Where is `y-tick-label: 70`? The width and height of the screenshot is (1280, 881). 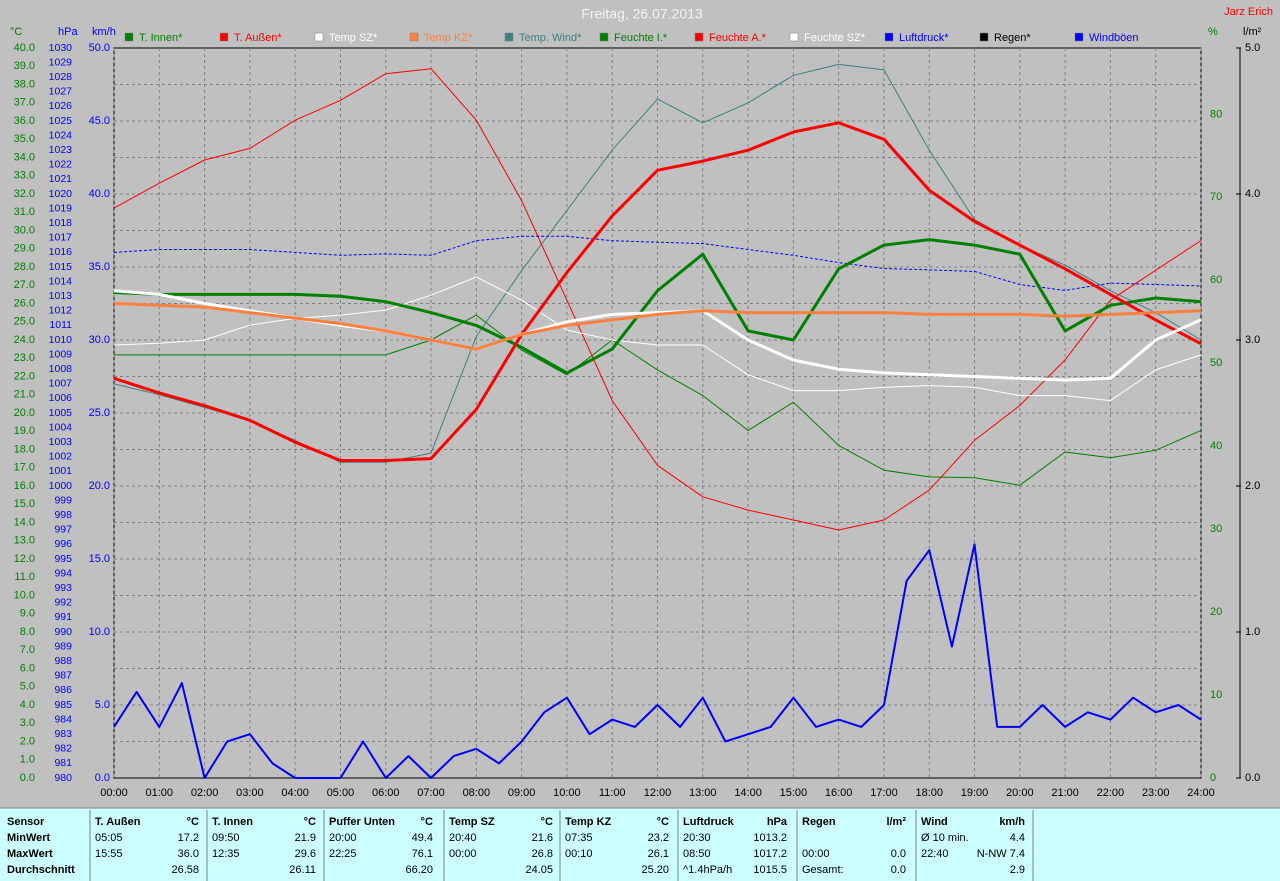 y-tick-label: 70 is located at coordinates (1216, 197).